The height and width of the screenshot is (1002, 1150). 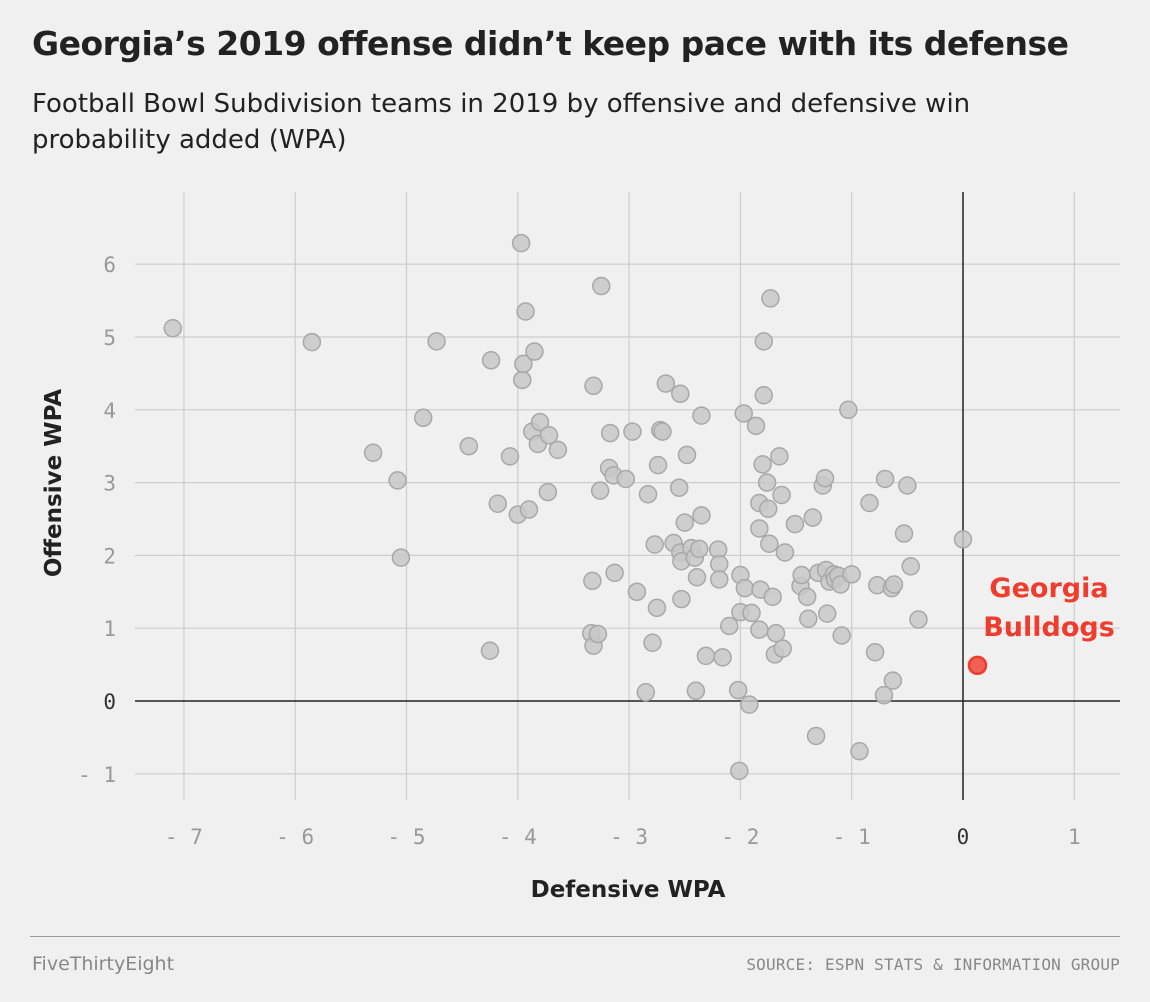 What do you see at coordinates (629, 837) in the screenshot?
I see `x-tick-label: - 3` at bounding box center [629, 837].